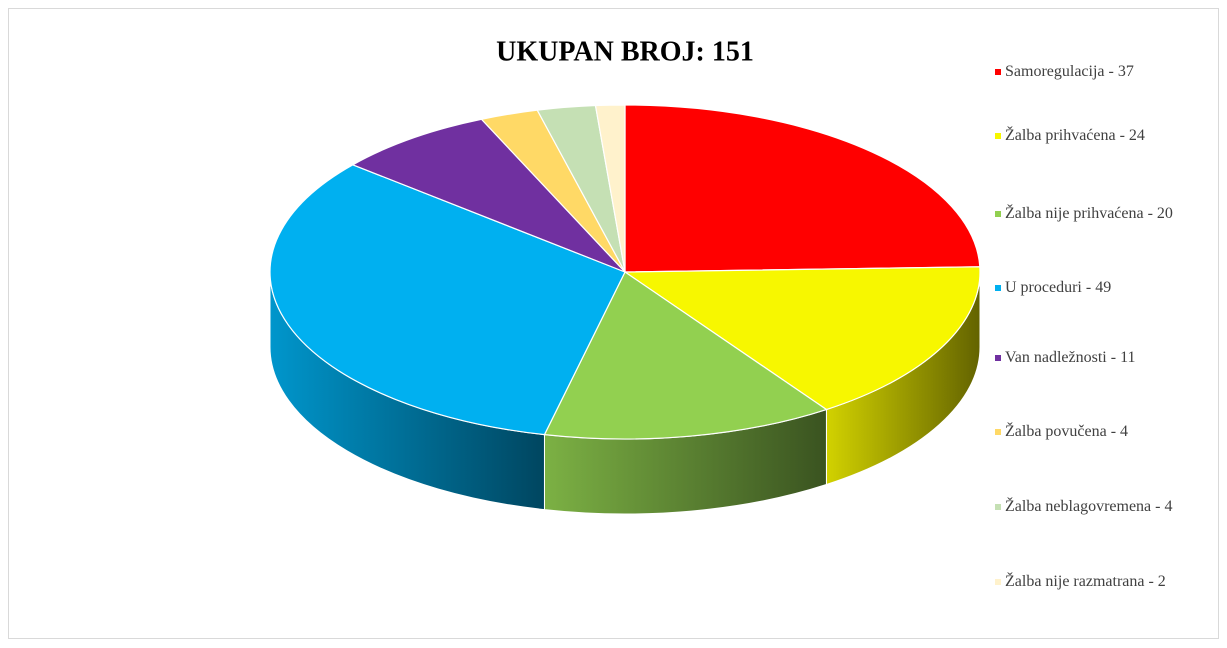  I want to click on legend-label: Žalba prihvaćena - 24, so click(1075, 135).